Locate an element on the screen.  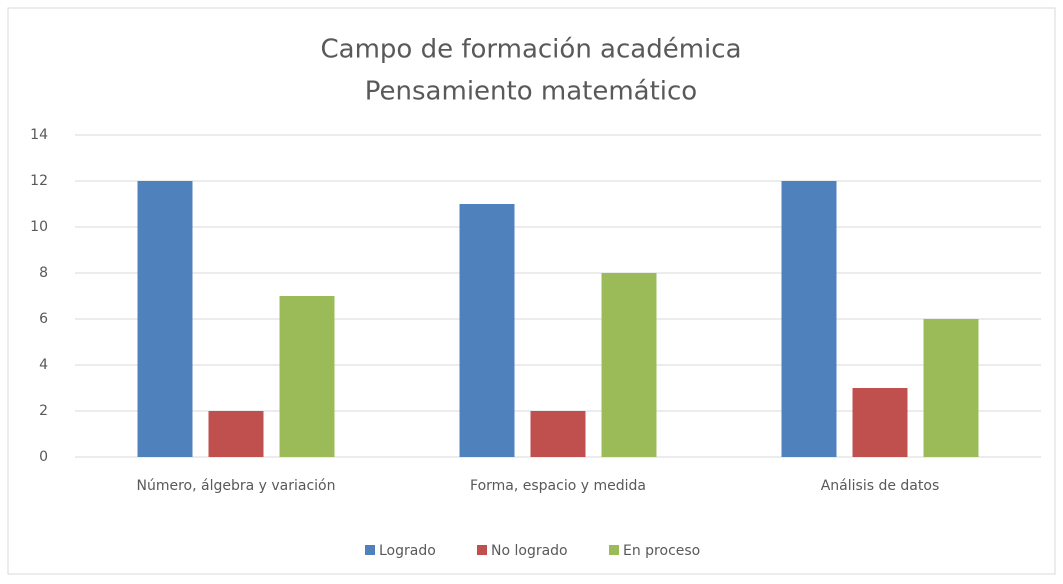
legend-label: En proceso is located at coordinates (661, 551).